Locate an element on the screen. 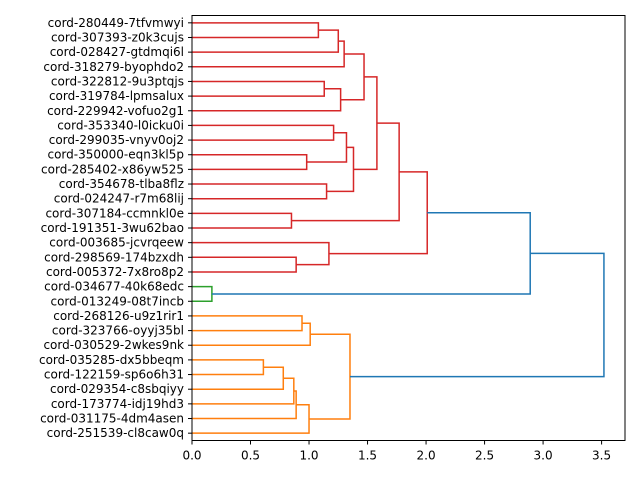 This screenshot has height=480, width=640. x-tick-label: 1.0 is located at coordinates (308, 456).